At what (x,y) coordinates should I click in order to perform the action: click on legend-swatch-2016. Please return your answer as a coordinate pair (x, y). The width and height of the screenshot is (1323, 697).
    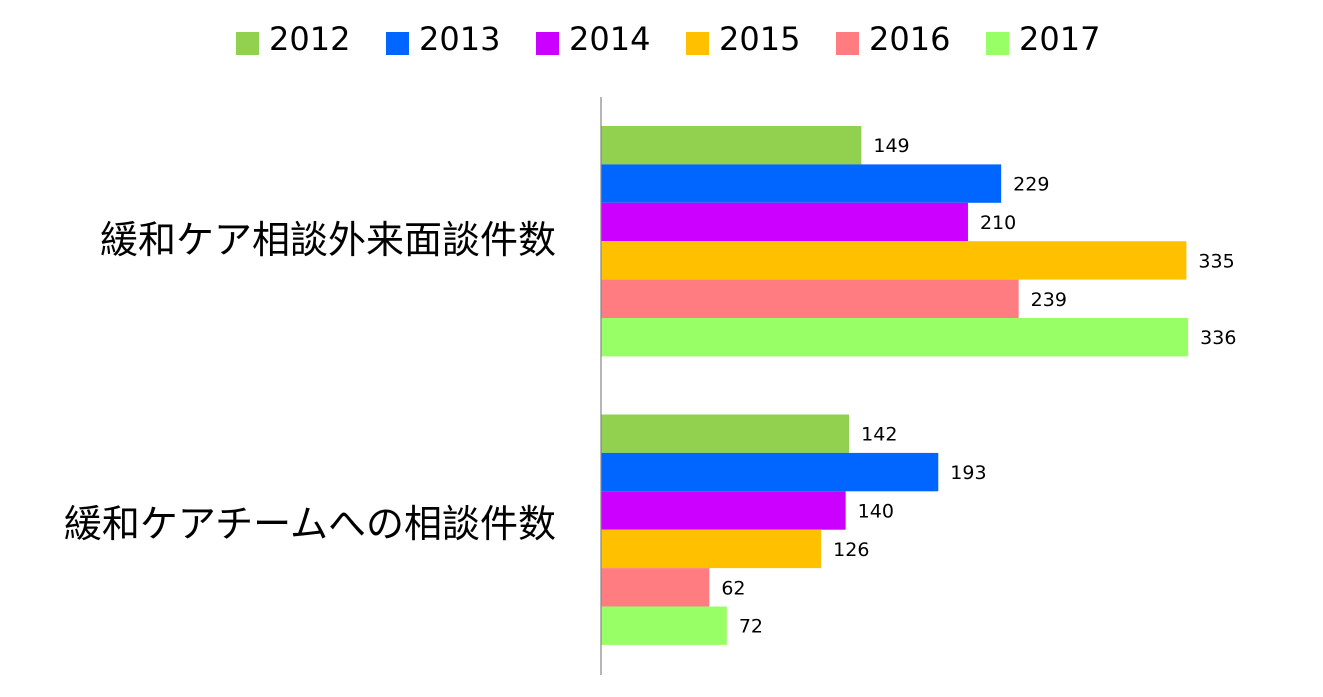
    Looking at the image, I should click on (847, 43).